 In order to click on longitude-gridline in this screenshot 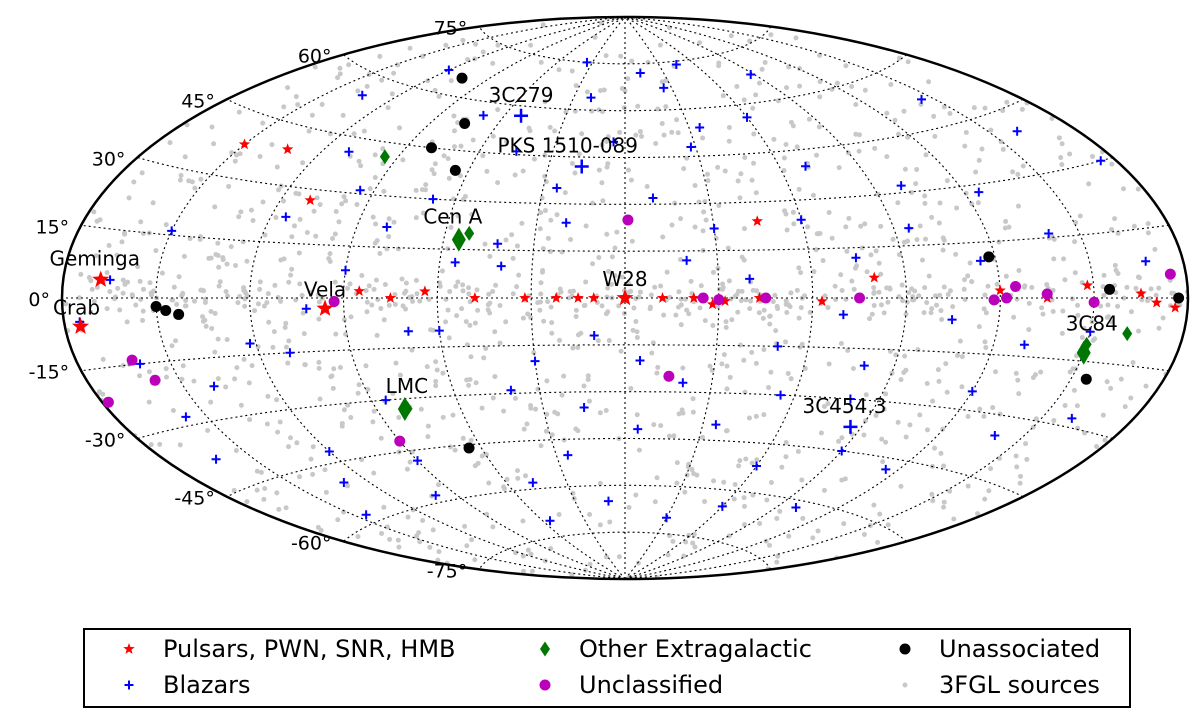, I will do `click(578, 298)`.